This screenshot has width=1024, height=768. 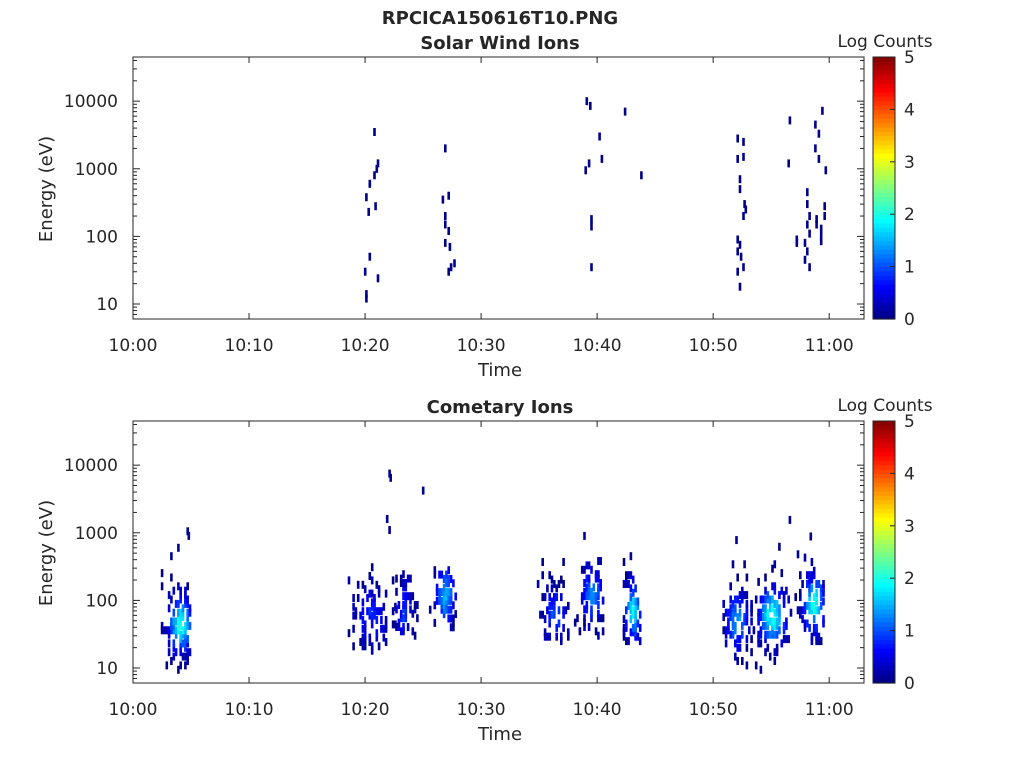 I want to click on x-tick-label: 10:50, so click(x=713, y=710).